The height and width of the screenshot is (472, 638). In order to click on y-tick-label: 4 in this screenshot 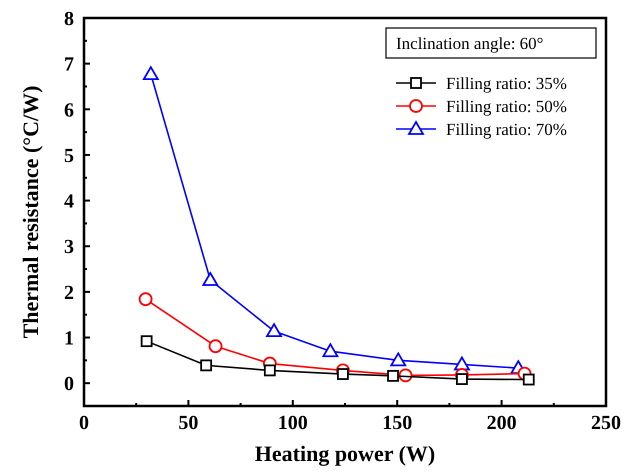, I will do `click(69, 201)`.